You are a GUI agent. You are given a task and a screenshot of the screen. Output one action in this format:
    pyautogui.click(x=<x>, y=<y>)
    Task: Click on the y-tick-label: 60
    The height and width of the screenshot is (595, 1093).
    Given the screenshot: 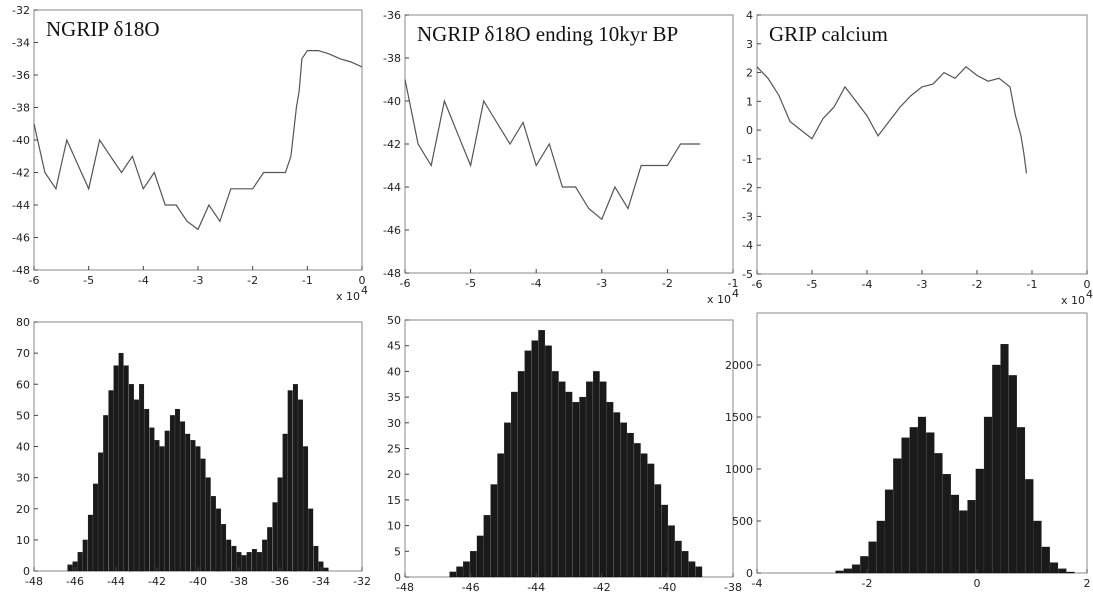 What is the action you would take?
    pyautogui.click(x=23, y=384)
    